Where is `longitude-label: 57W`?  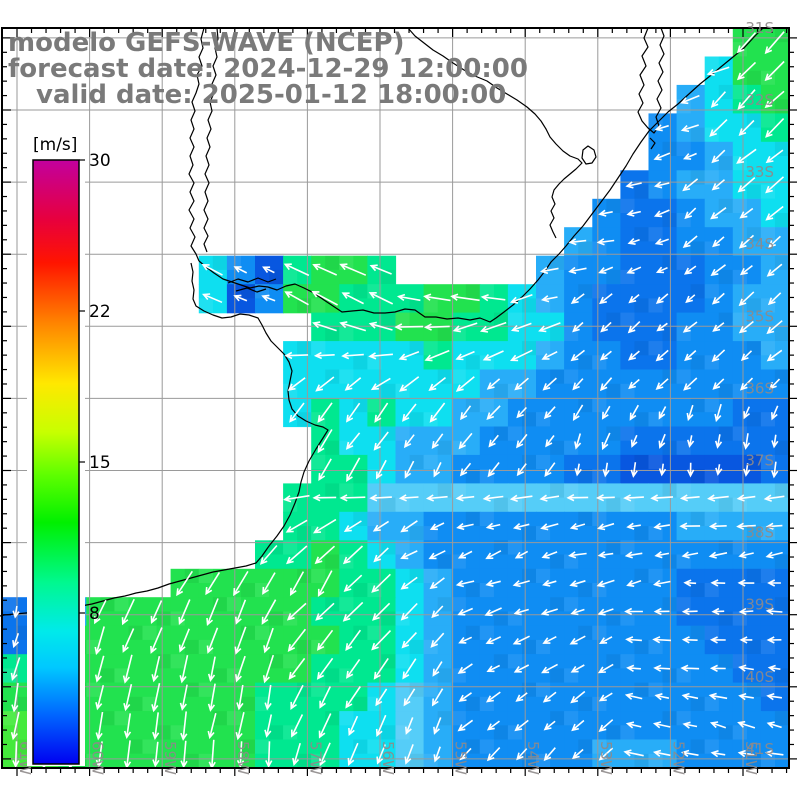
longitude-label: 57W is located at coordinates (315, 758).